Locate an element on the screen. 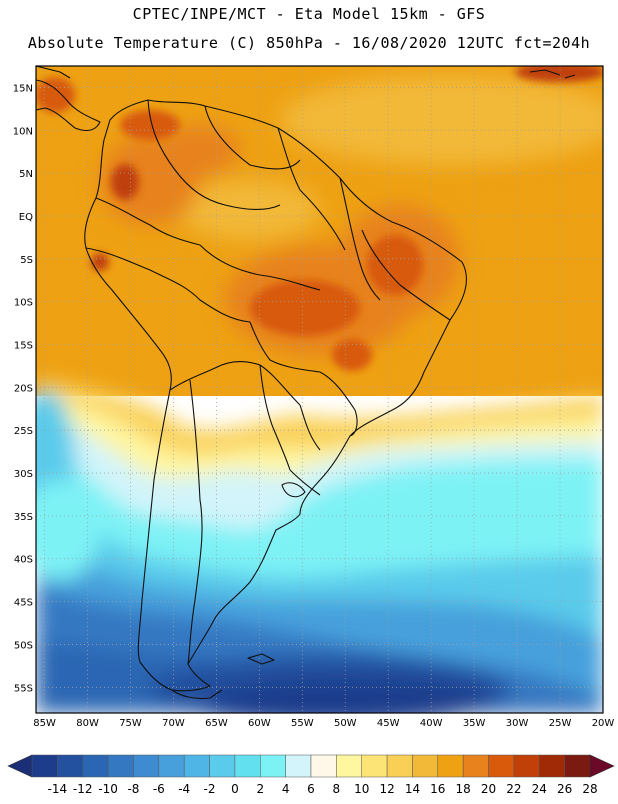 The height and width of the screenshot is (804, 618). lon-tick-label: 65W is located at coordinates (216, 723).